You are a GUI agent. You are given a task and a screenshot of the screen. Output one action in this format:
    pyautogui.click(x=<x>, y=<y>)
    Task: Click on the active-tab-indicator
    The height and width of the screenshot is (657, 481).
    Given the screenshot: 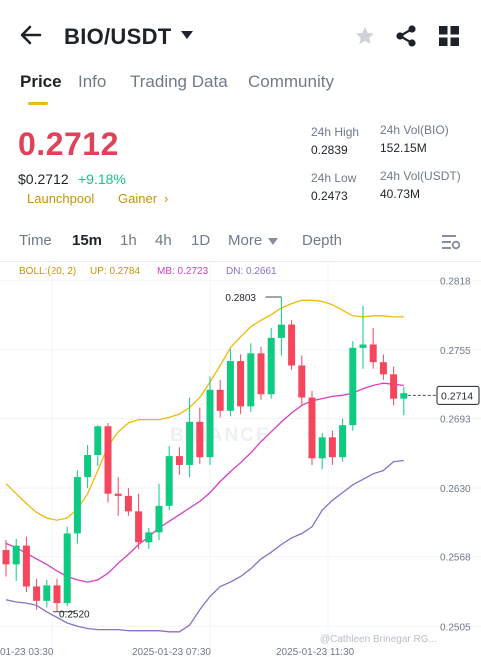 What is the action you would take?
    pyautogui.click(x=38, y=103)
    